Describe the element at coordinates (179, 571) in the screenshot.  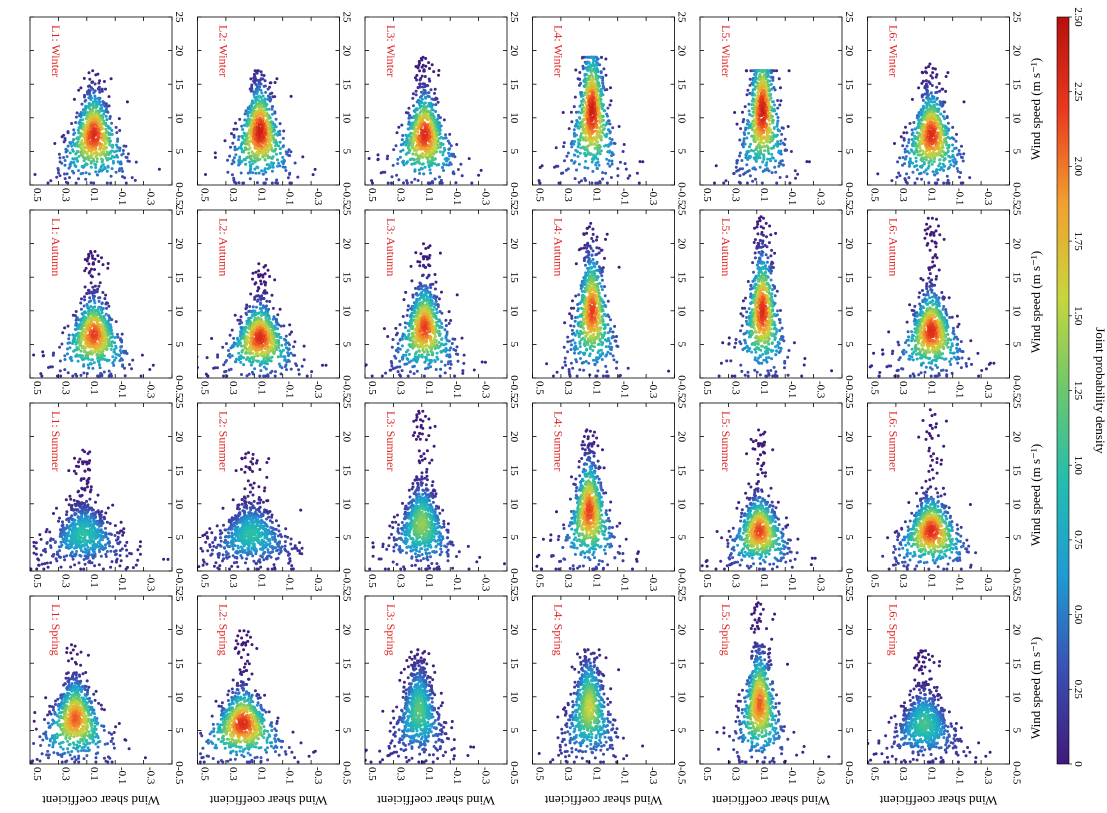
I see `wind-tick-label: 0` at that location.